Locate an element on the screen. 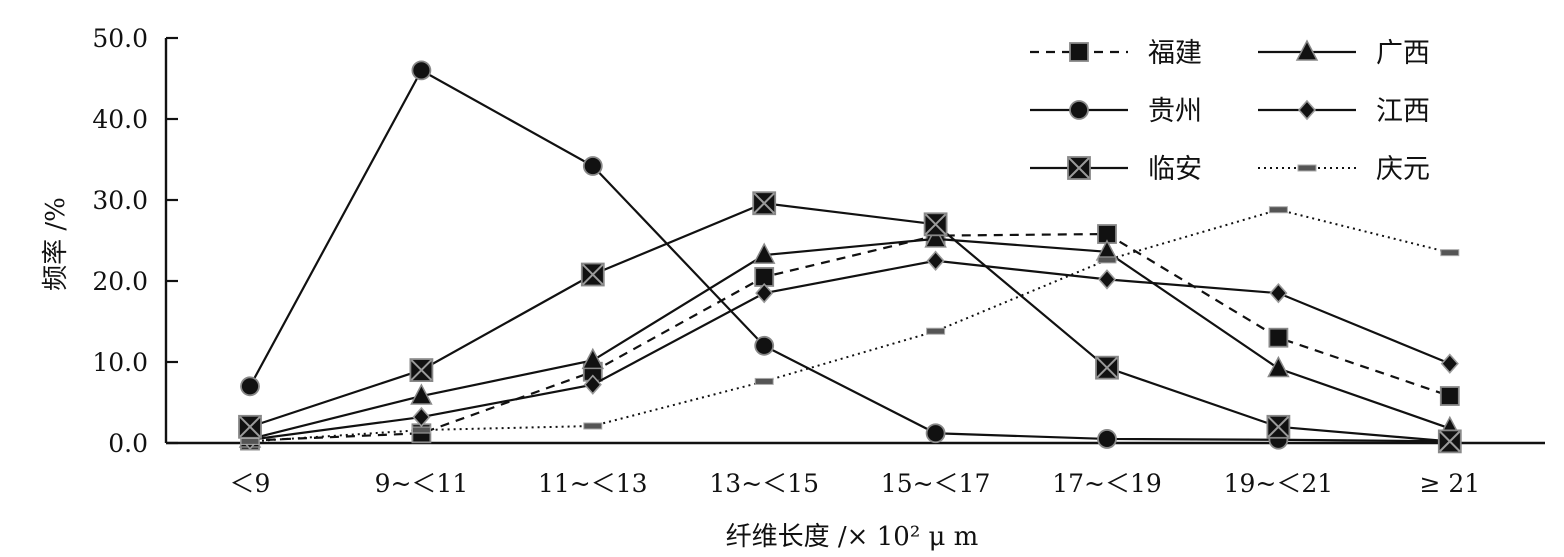 The image size is (1564, 557). x-tick-label: 11~＜13 is located at coordinates (593, 483).